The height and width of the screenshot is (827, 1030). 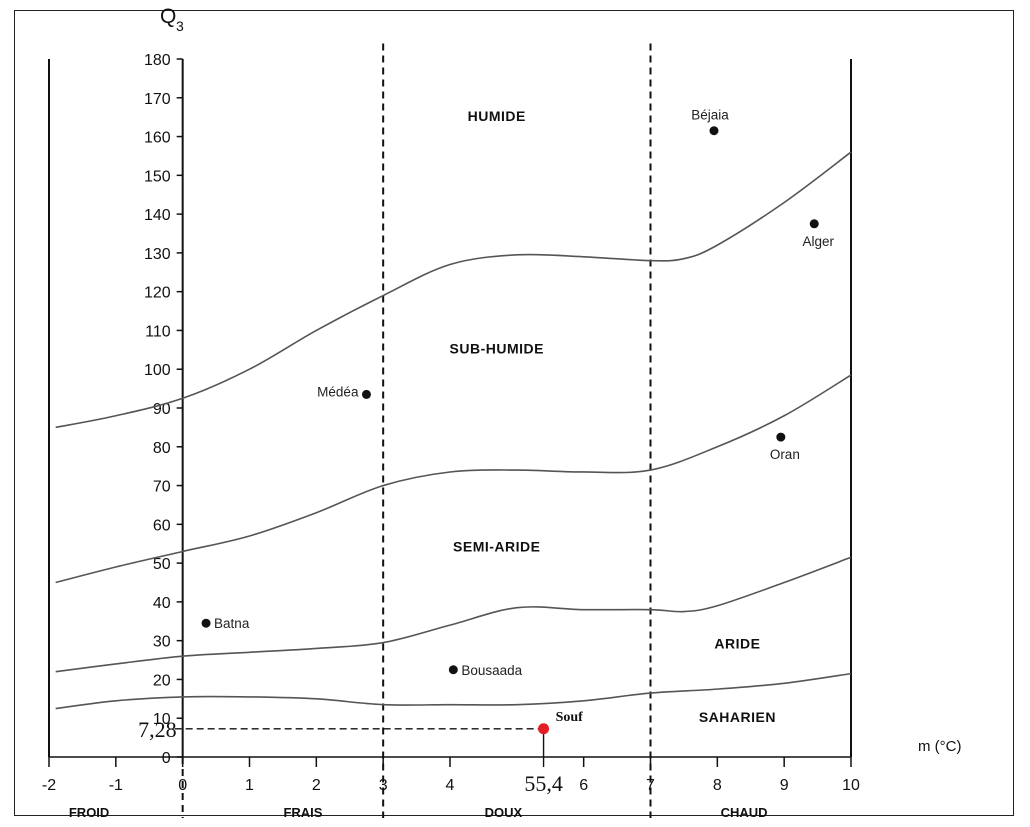 I want to click on y-tick-label: 50, so click(x=162, y=564).